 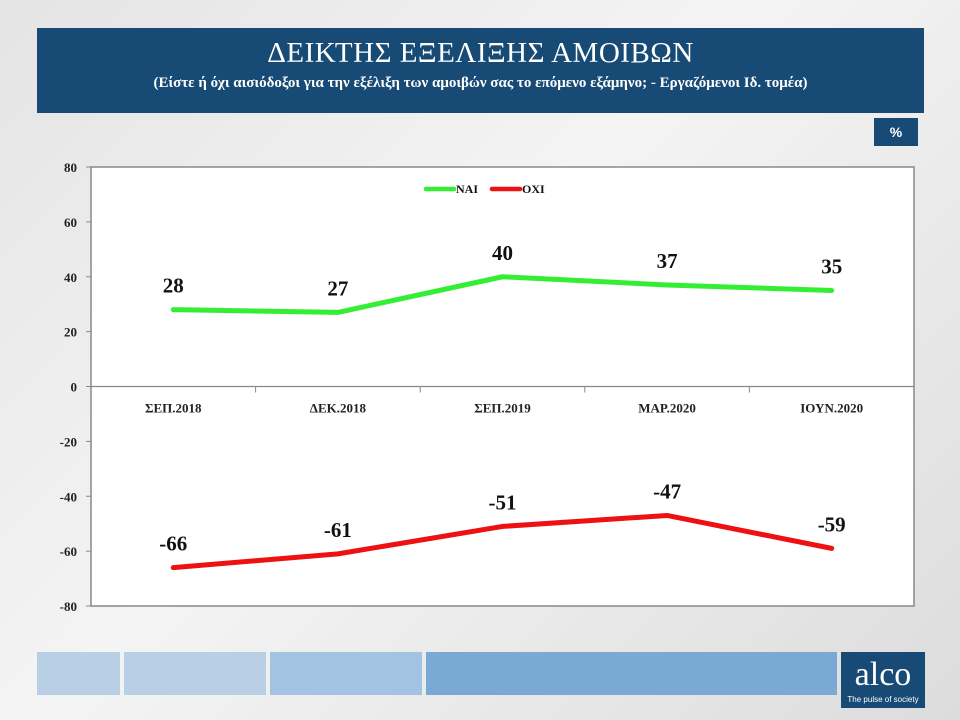 What do you see at coordinates (502, 294) in the screenshot?
I see `series-line-yes` at bounding box center [502, 294].